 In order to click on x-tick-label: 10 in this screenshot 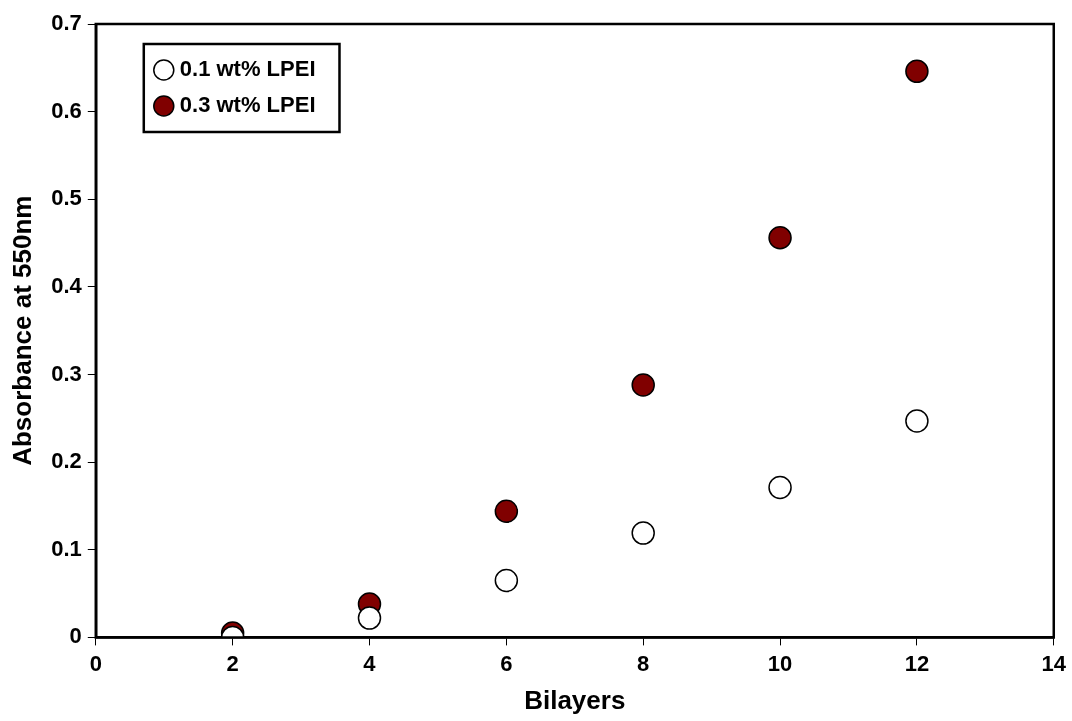, I will do `click(780, 663)`.